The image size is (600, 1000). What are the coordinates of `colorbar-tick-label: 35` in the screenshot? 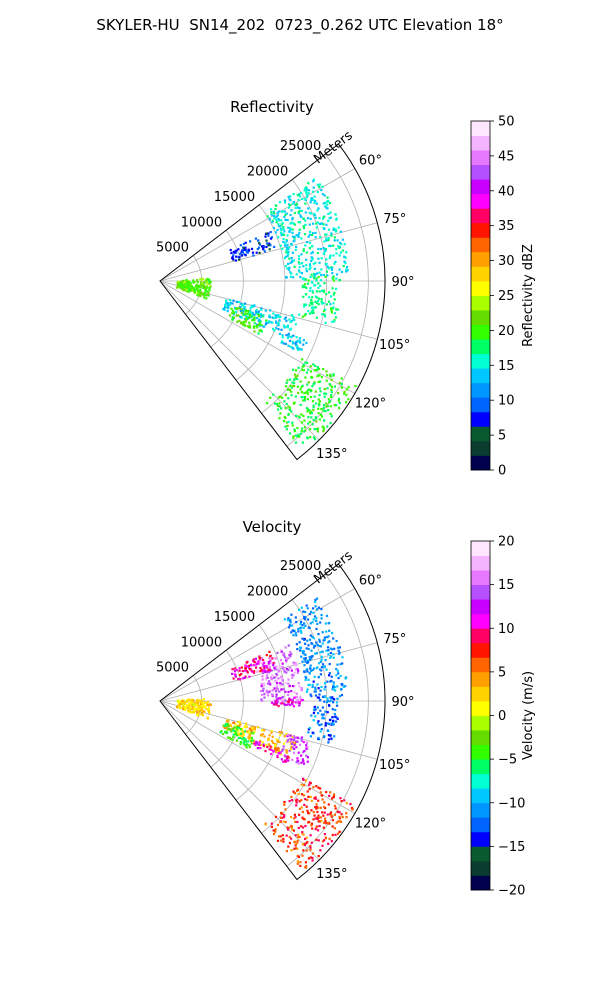 It's located at (506, 226).